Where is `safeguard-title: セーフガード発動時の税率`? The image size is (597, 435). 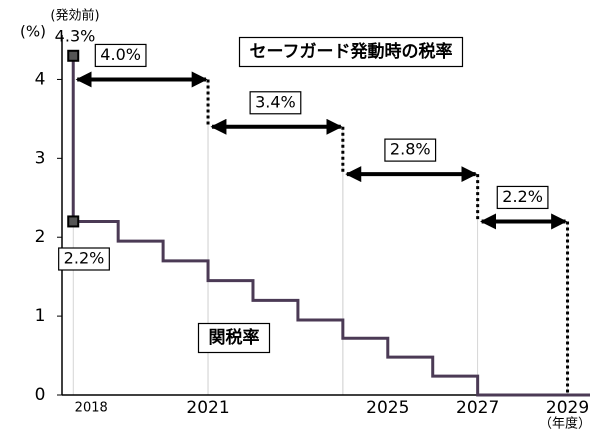 safeguard-title: セーフガード発動時の税率 is located at coordinates (351, 51).